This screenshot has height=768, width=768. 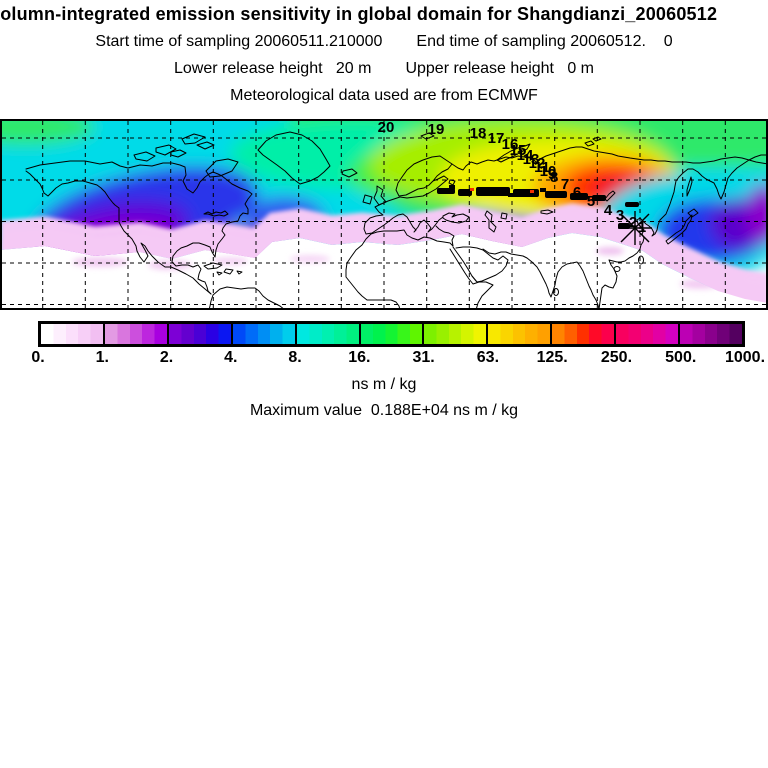 What do you see at coordinates (436, 129) in the screenshot?
I see `trajectory-hour-label: 19` at bounding box center [436, 129].